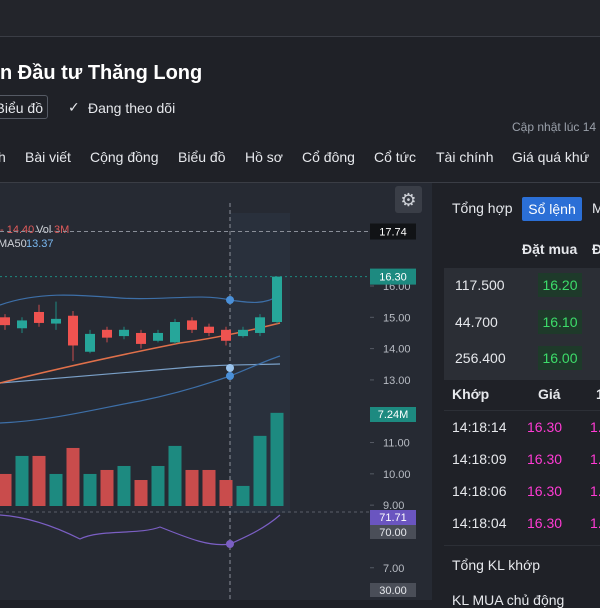  Describe the element at coordinates (465, 157) in the screenshot. I see `nav-tab: Tài chính` at that location.